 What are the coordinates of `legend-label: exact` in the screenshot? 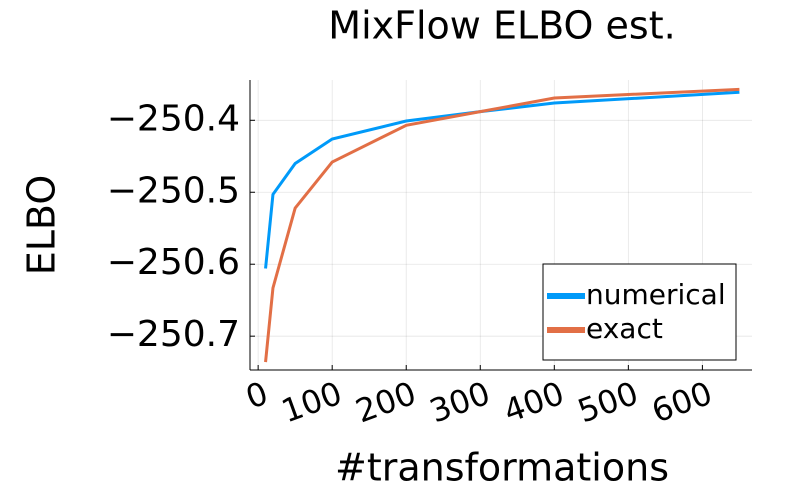 It's located at (624, 328).